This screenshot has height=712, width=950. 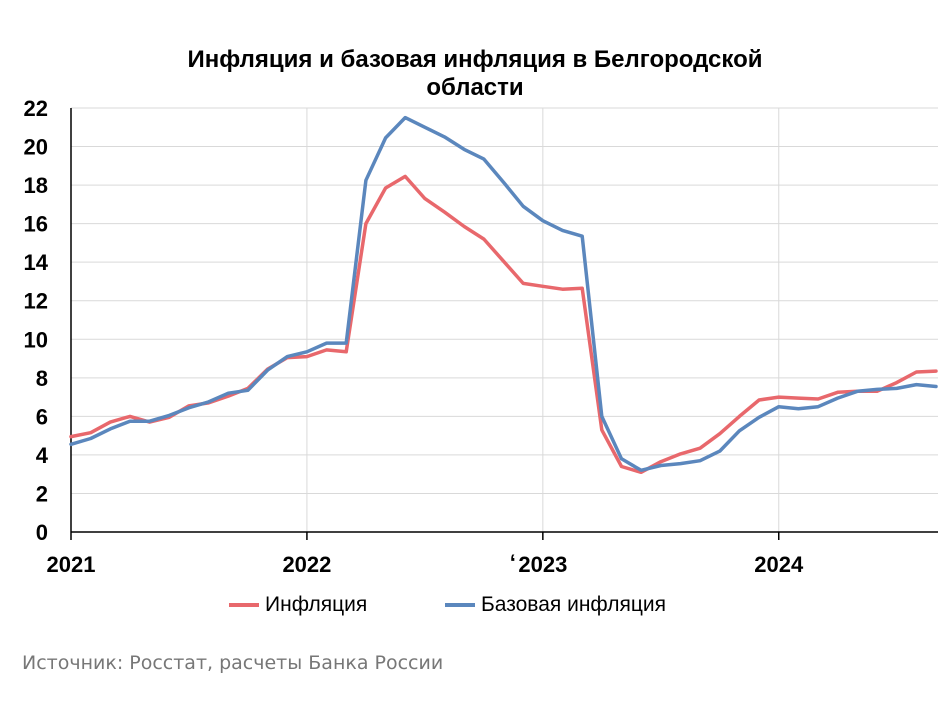 What do you see at coordinates (316, 604) in the screenshot?
I see `legend-label-inflation: Инфляция` at bounding box center [316, 604].